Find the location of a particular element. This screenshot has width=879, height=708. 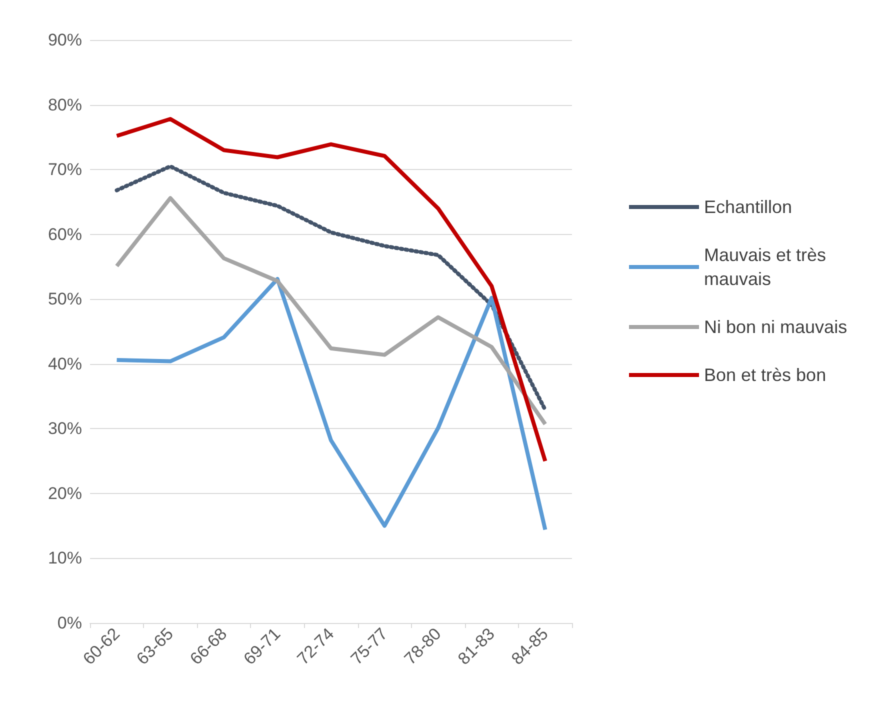

legend-label: Ni bon ni mauvais is located at coordinates (776, 327).